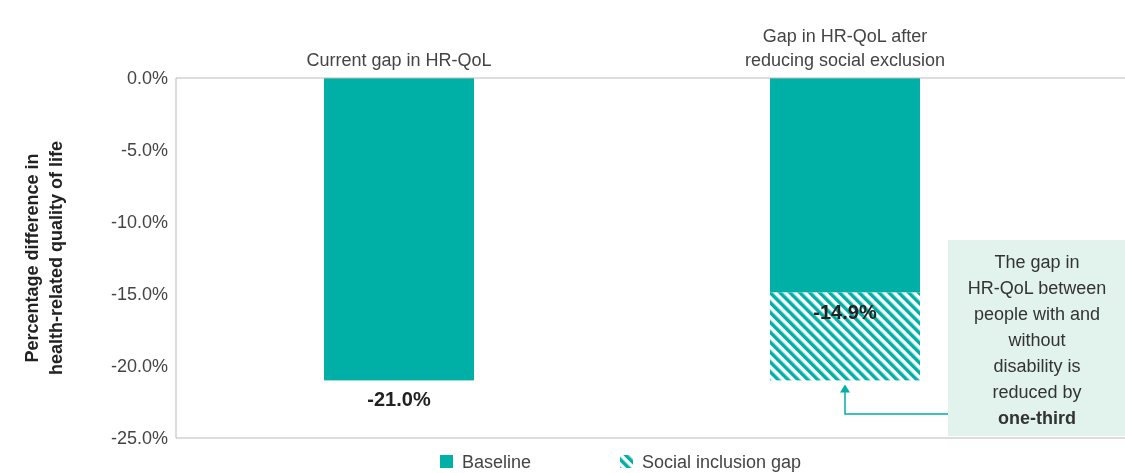 This screenshot has height=473, width=1125. What do you see at coordinates (139, 366) in the screenshot?
I see `y-tick-label: -20.0%` at bounding box center [139, 366].